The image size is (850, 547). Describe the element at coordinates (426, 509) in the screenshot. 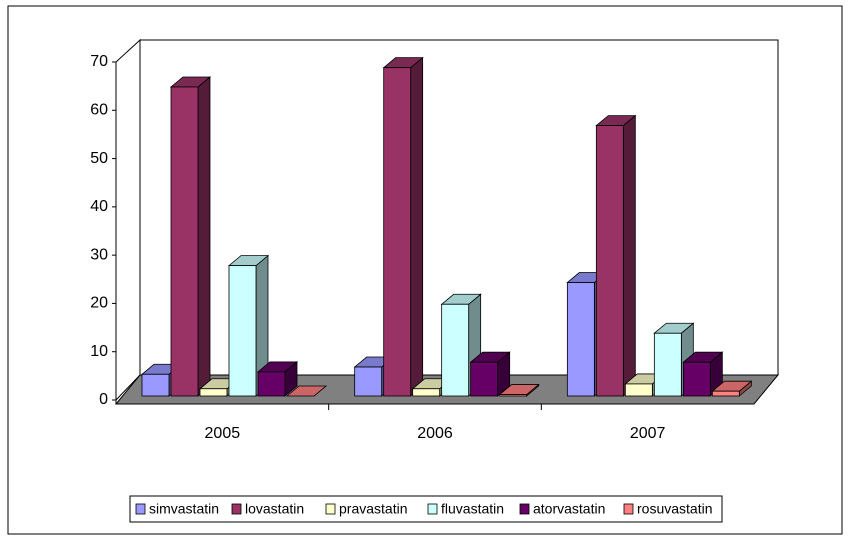

I see `legend` at that location.